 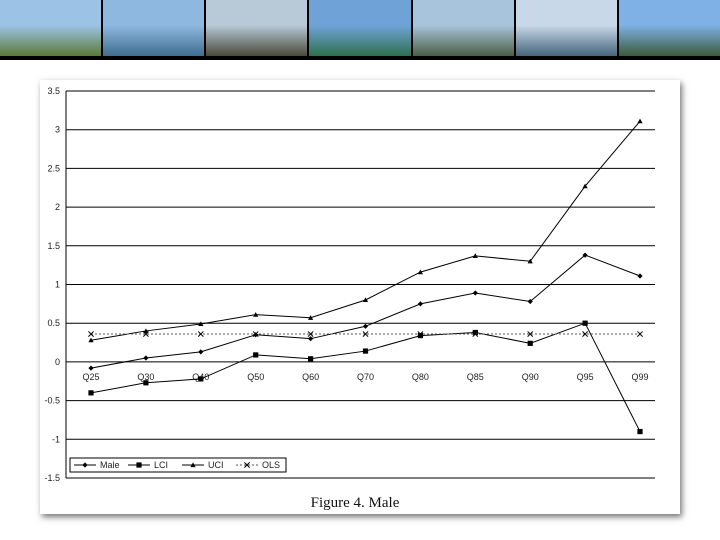 I want to click on mountain-lake-view-photo, so click(x=463, y=28).